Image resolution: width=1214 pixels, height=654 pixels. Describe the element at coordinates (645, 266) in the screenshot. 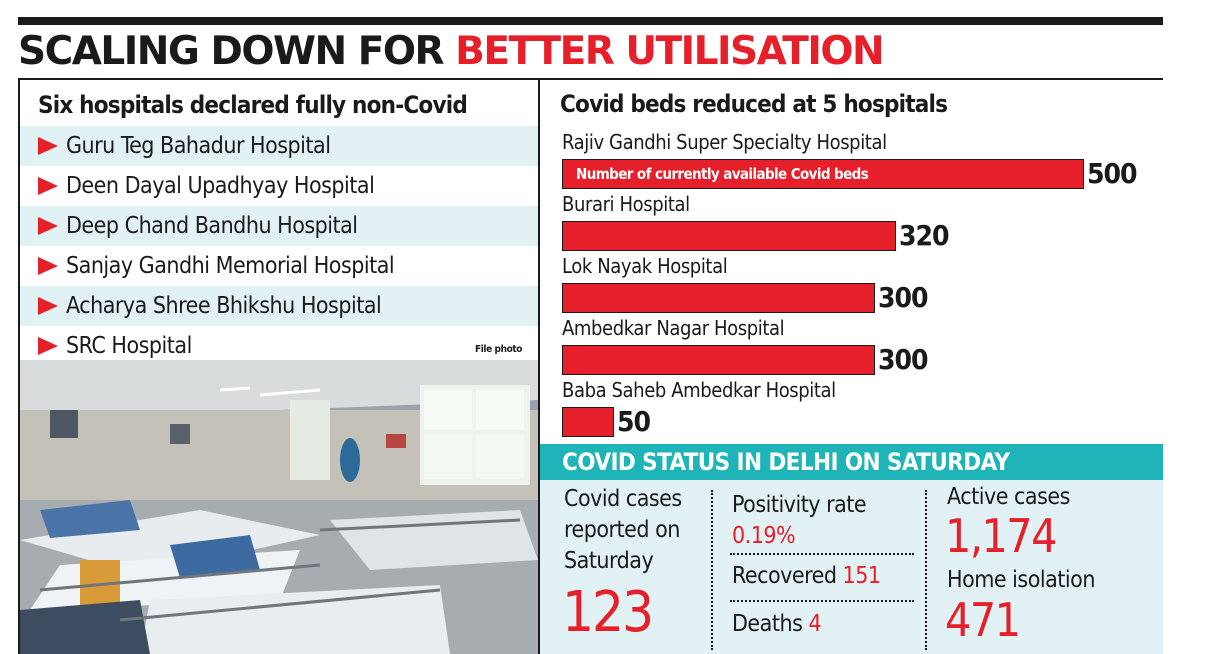

I see `bar-category-label: Lok Nayak Hospital` at that location.